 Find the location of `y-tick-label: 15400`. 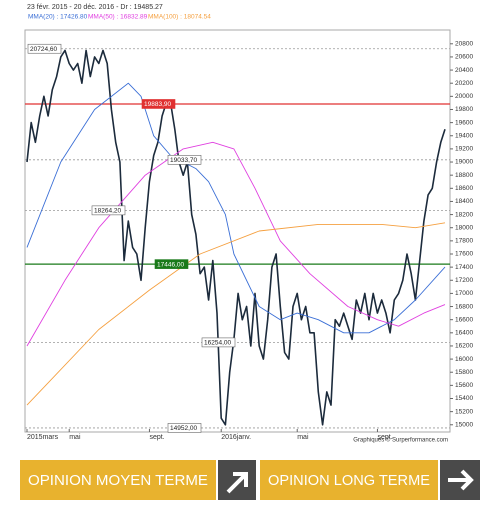

y-tick-label: 15400 is located at coordinates (464, 398).